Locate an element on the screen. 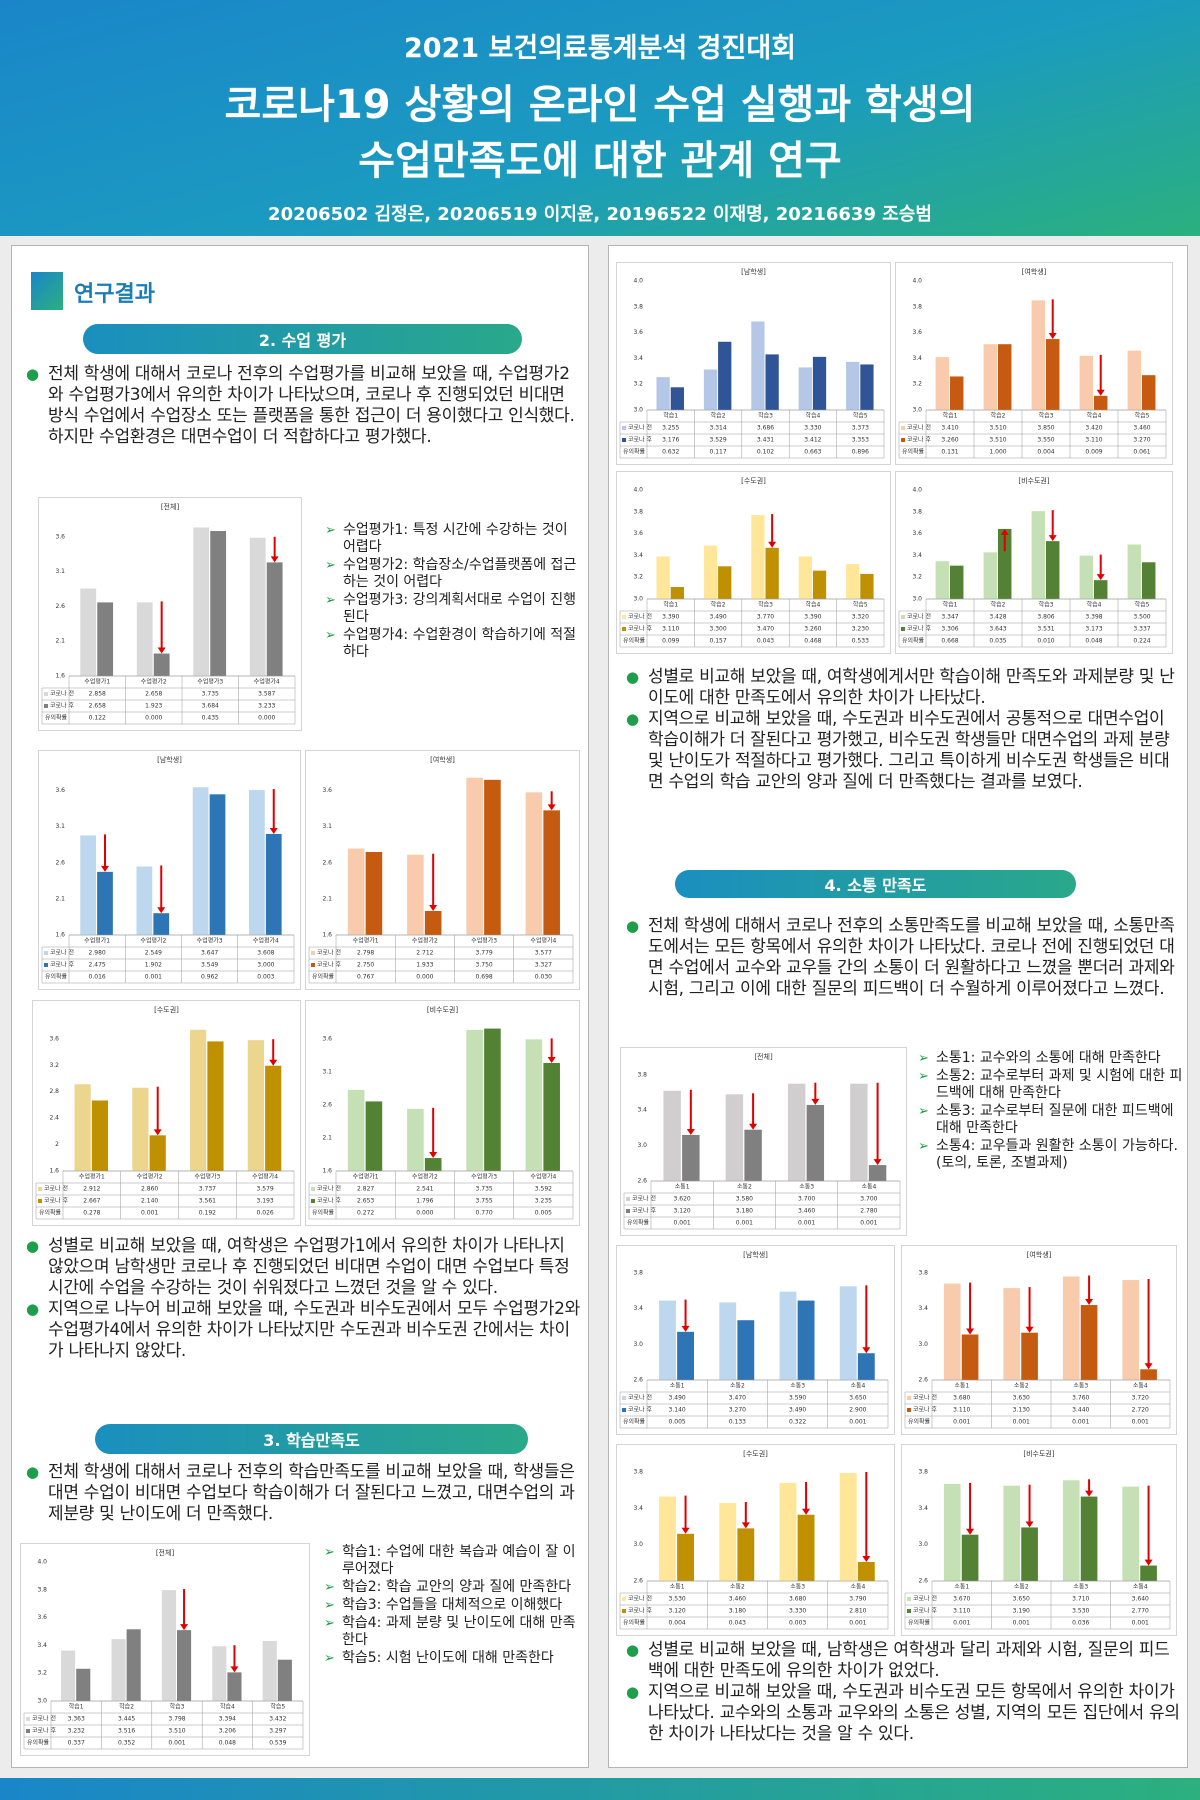 The width and height of the screenshot is (1200, 1800). chart-title: [남학생] is located at coordinates (755, 1254).